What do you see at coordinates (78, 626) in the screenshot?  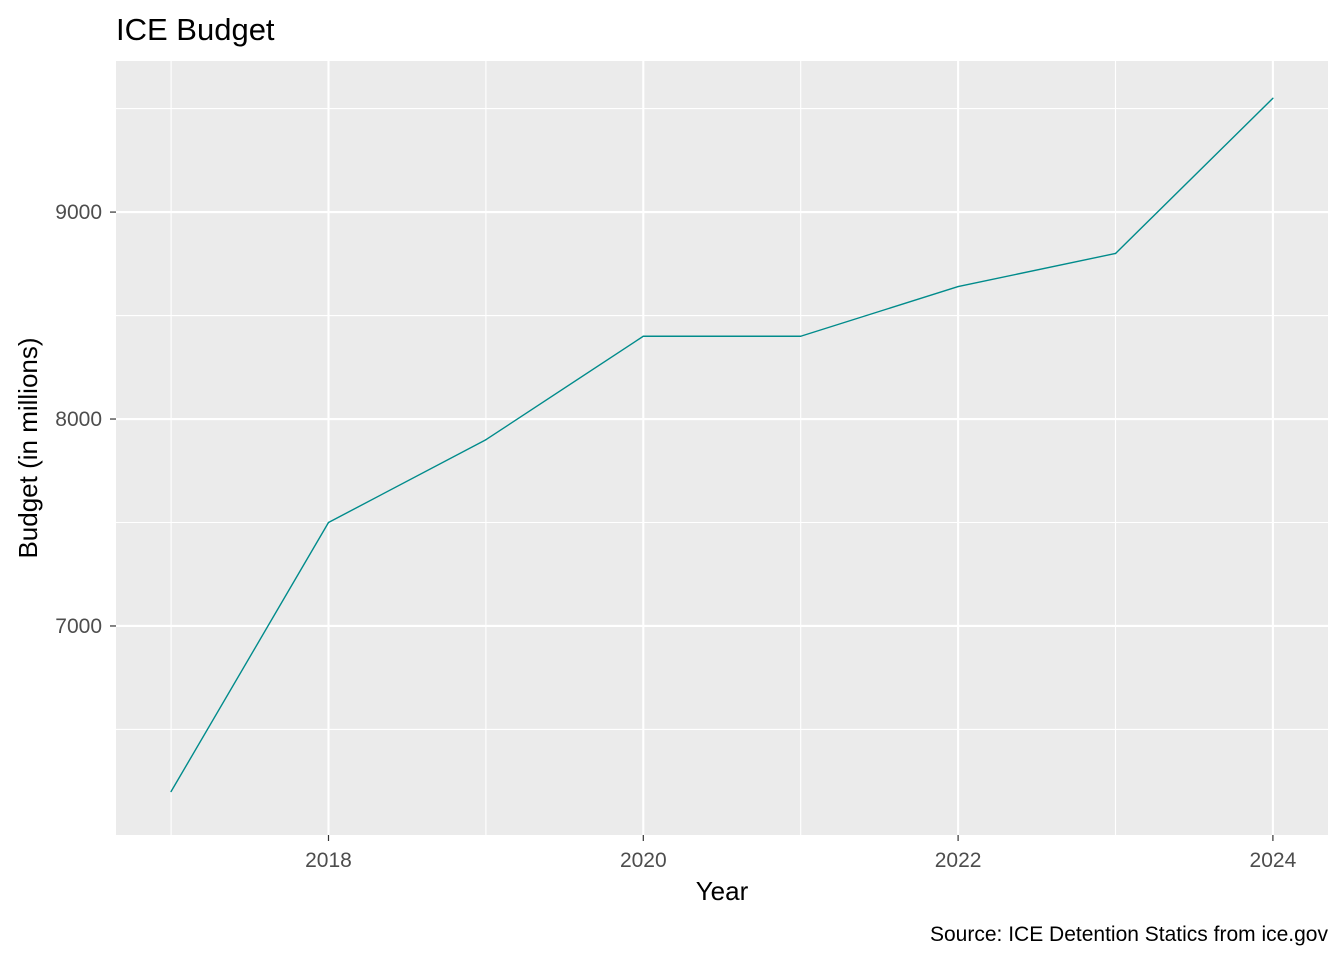 I see `y-tick-label: 7000` at bounding box center [78, 626].